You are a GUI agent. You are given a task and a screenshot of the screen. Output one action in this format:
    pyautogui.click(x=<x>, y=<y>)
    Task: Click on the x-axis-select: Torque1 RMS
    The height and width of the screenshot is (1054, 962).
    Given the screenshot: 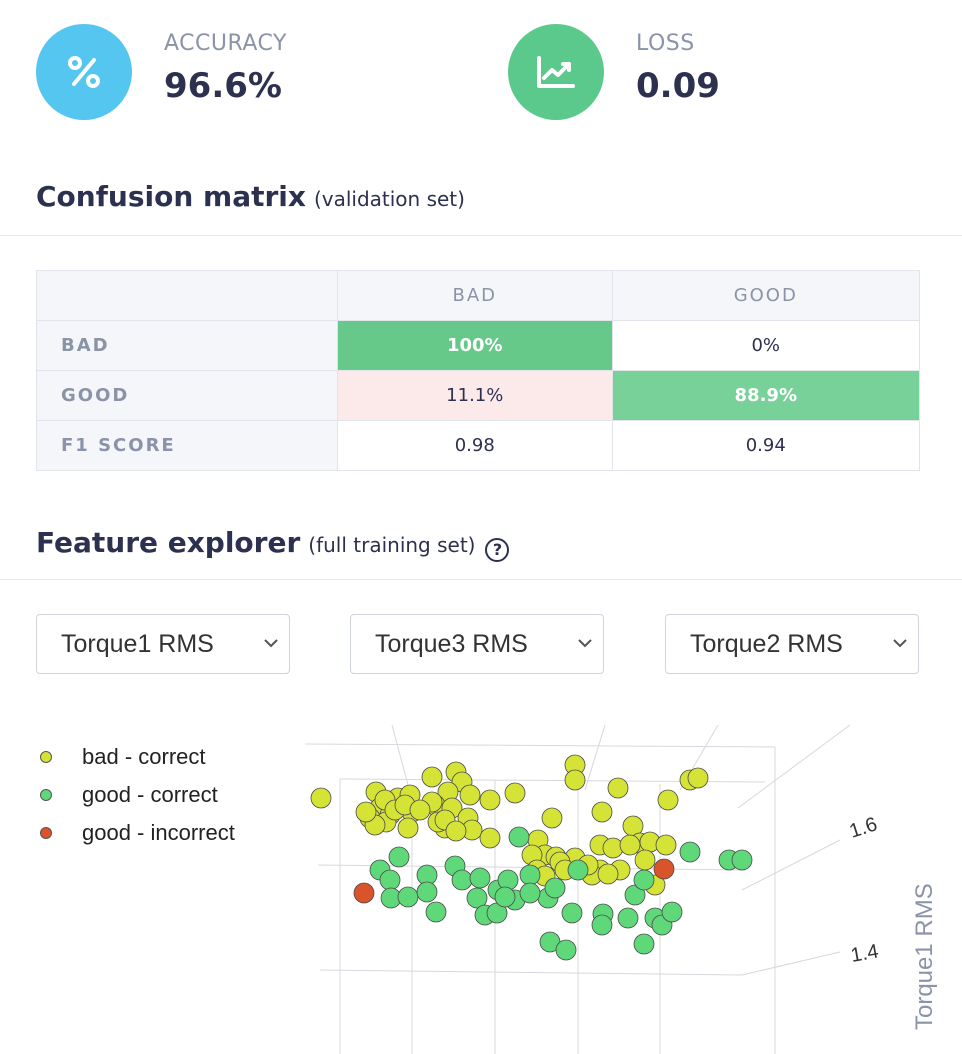 What is the action you would take?
    pyautogui.click(x=163, y=644)
    